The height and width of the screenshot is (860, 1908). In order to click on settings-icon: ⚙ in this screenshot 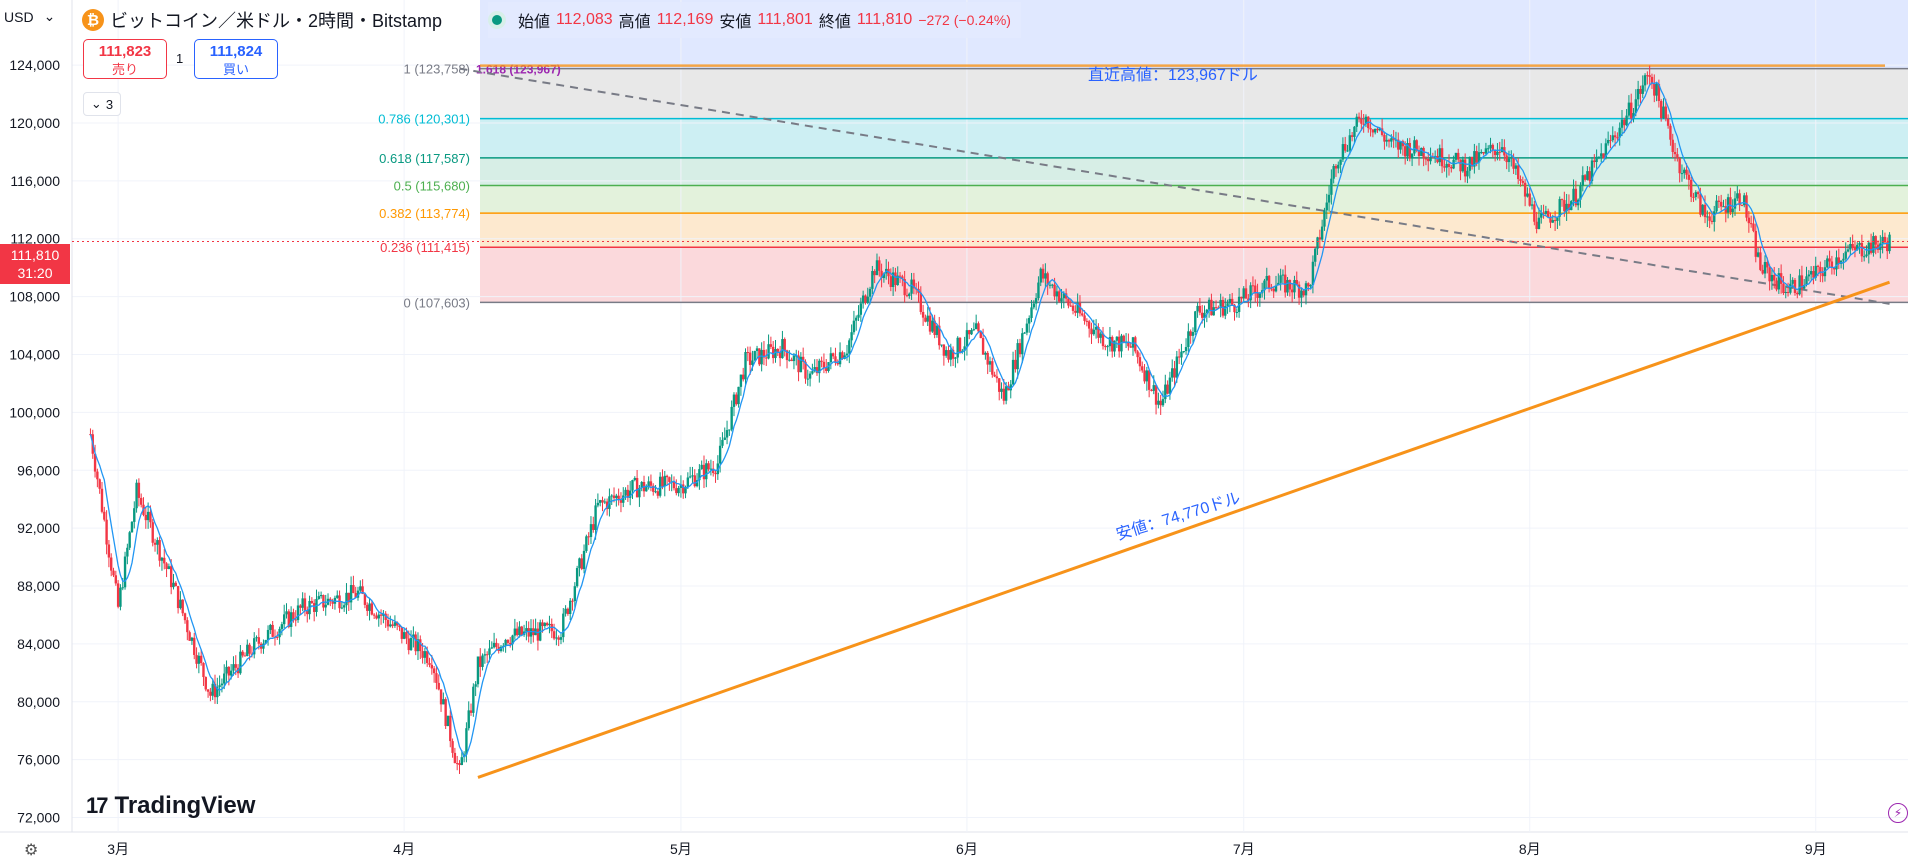, I will do `click(31, 850)`.